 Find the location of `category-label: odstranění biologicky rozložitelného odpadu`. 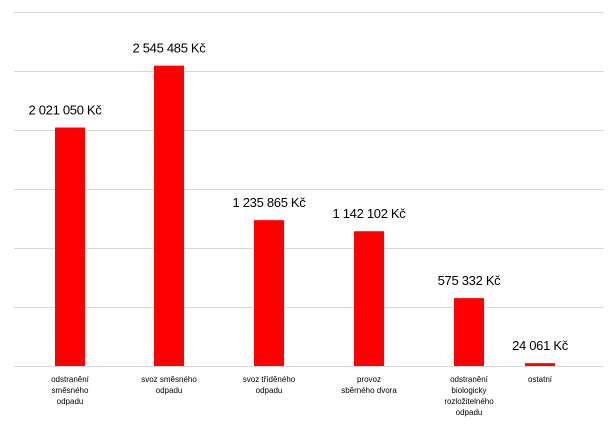

category-label: odstranění biologicky rozložitelného odpadu is located at coordinates (469, 396).